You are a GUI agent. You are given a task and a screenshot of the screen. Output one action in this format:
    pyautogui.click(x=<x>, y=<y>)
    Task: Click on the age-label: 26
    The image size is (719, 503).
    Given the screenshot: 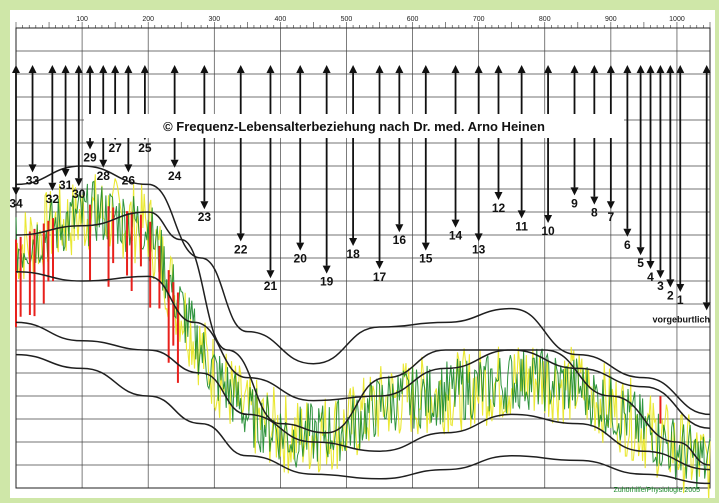 What is the action you would take?
    pyautogui.click(x=129, y=180)
    